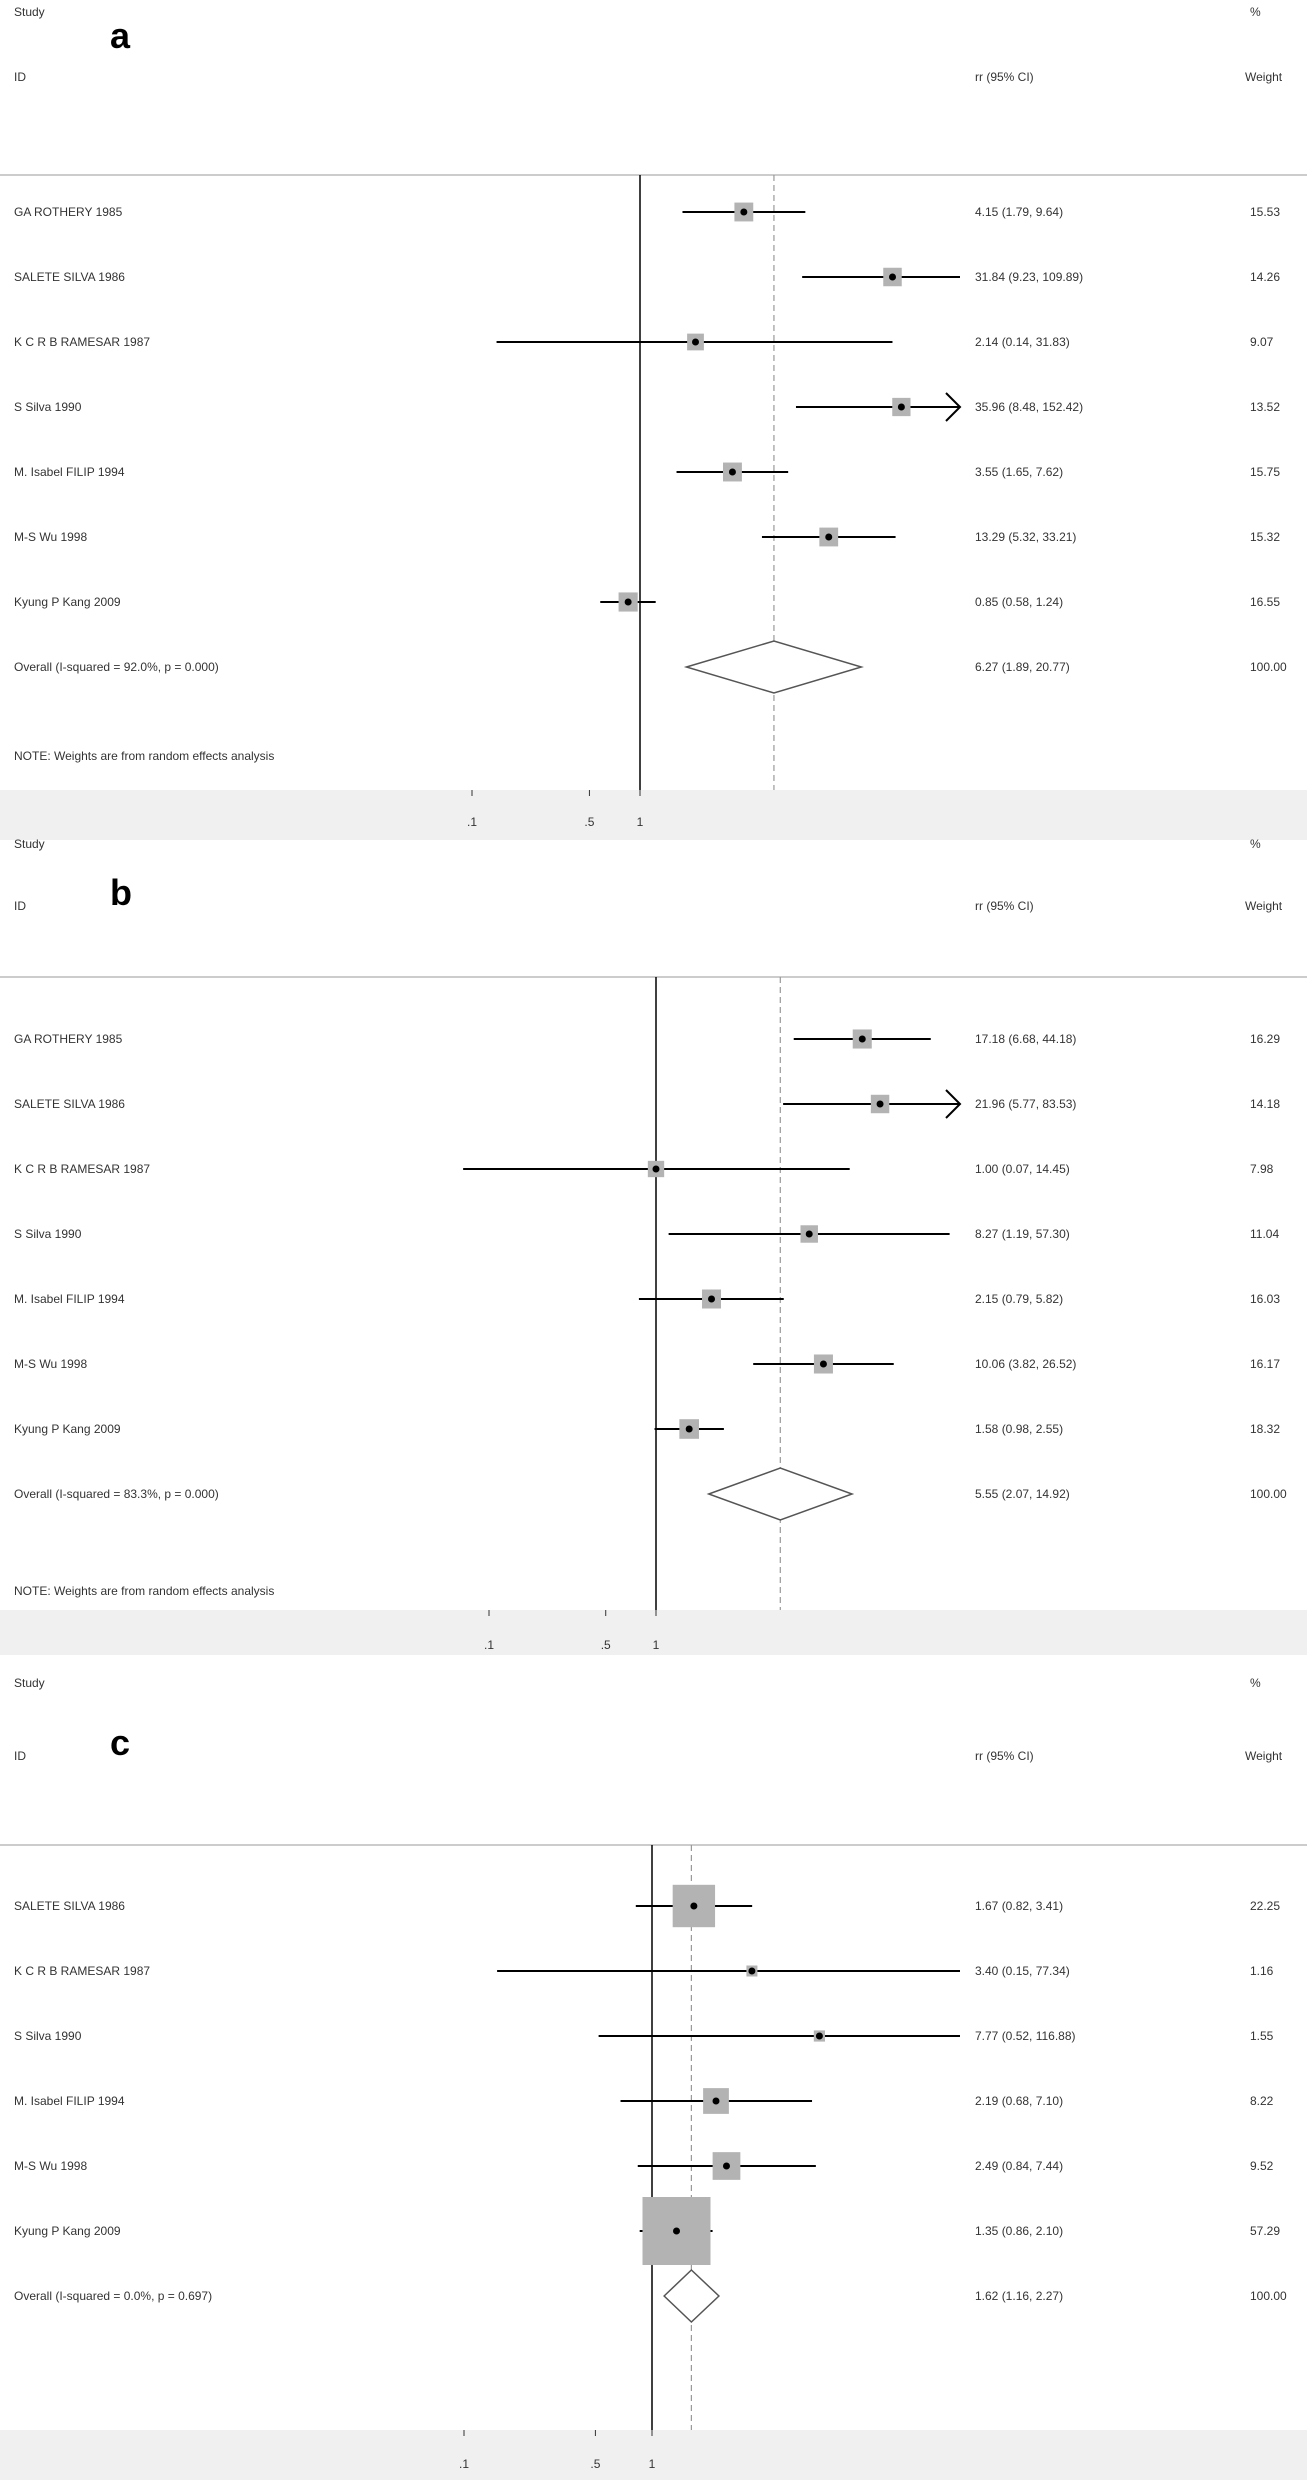  I want to click on study-label: Kyung P Kang 2009, so click(67, 1429).